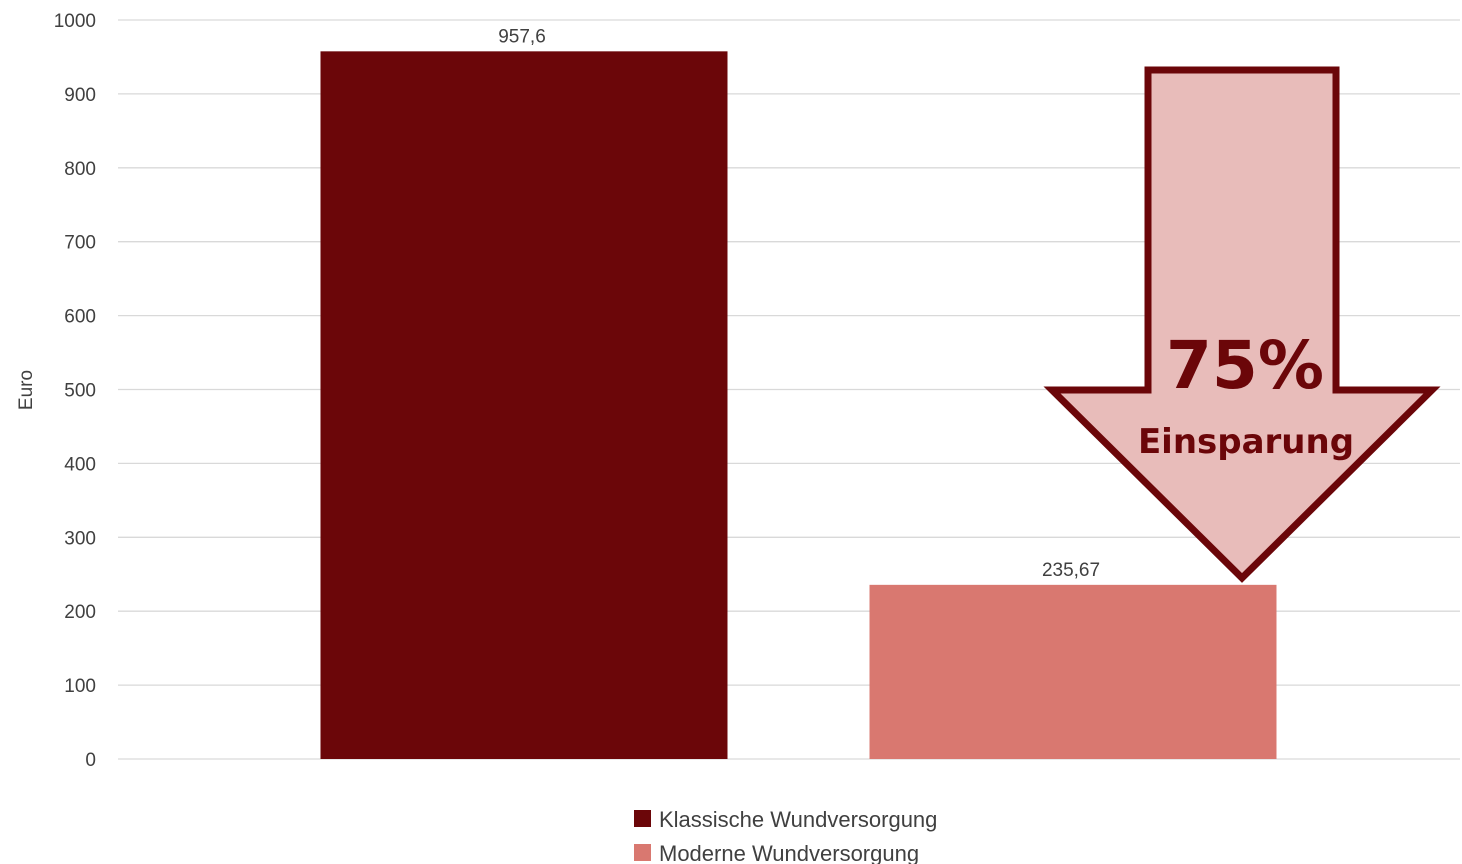  What do you see at coordinates (80, 317) in the screenshot?
I see `y-tick-label: 600` at bounding box center [80, 317].